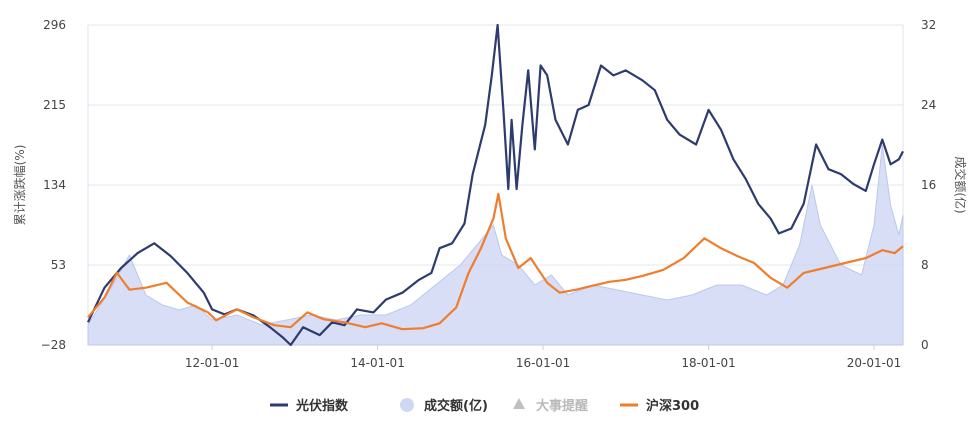 This screenshot has width=978, height=424. Describe the element at coordinates (562, 406) in the screenshot. I see `legend-label: 大事提醒` at that location.